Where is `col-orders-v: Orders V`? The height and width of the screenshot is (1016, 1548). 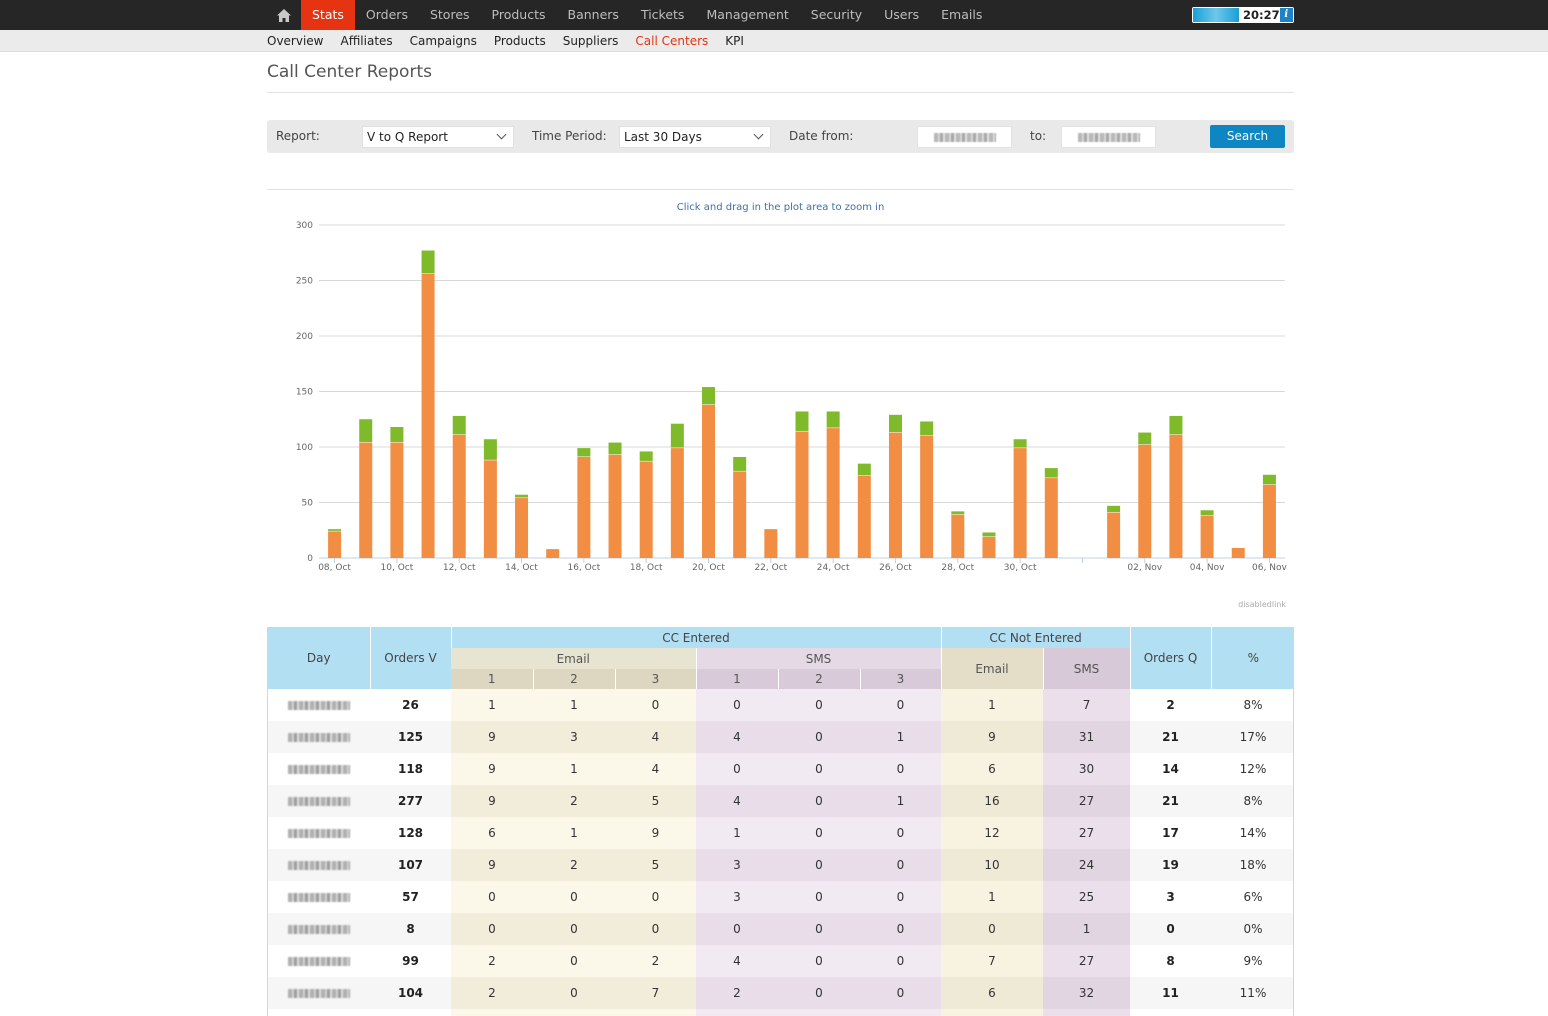
col-orders-v: Orders V is located at coordinates (410, 658).